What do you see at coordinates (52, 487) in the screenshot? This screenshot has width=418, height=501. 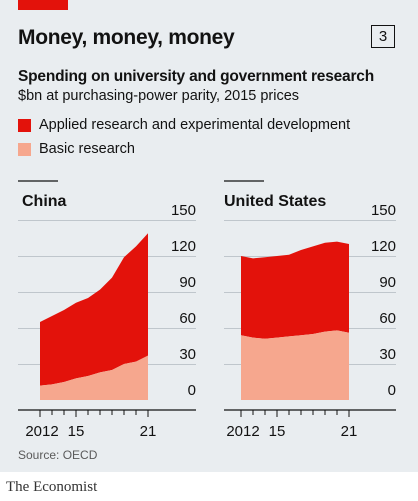 I see `brand-wordmark: The Economist` at bounding box center [52, 487].